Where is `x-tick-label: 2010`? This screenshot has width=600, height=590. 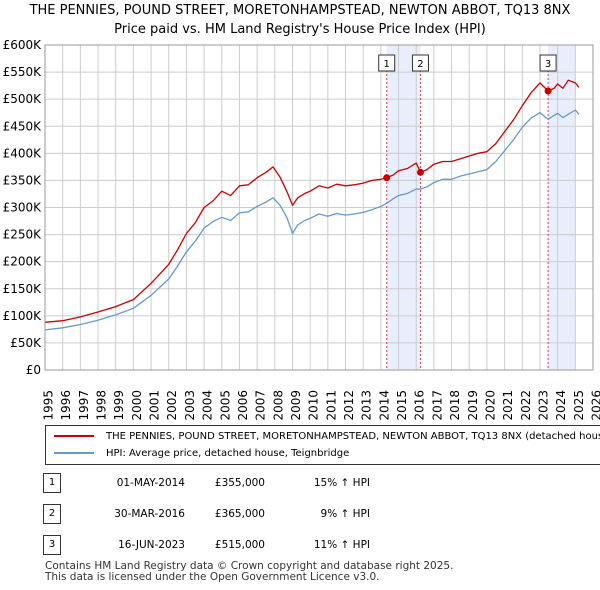
x-tick-label: 2010 is located at coordinates (314, 405).